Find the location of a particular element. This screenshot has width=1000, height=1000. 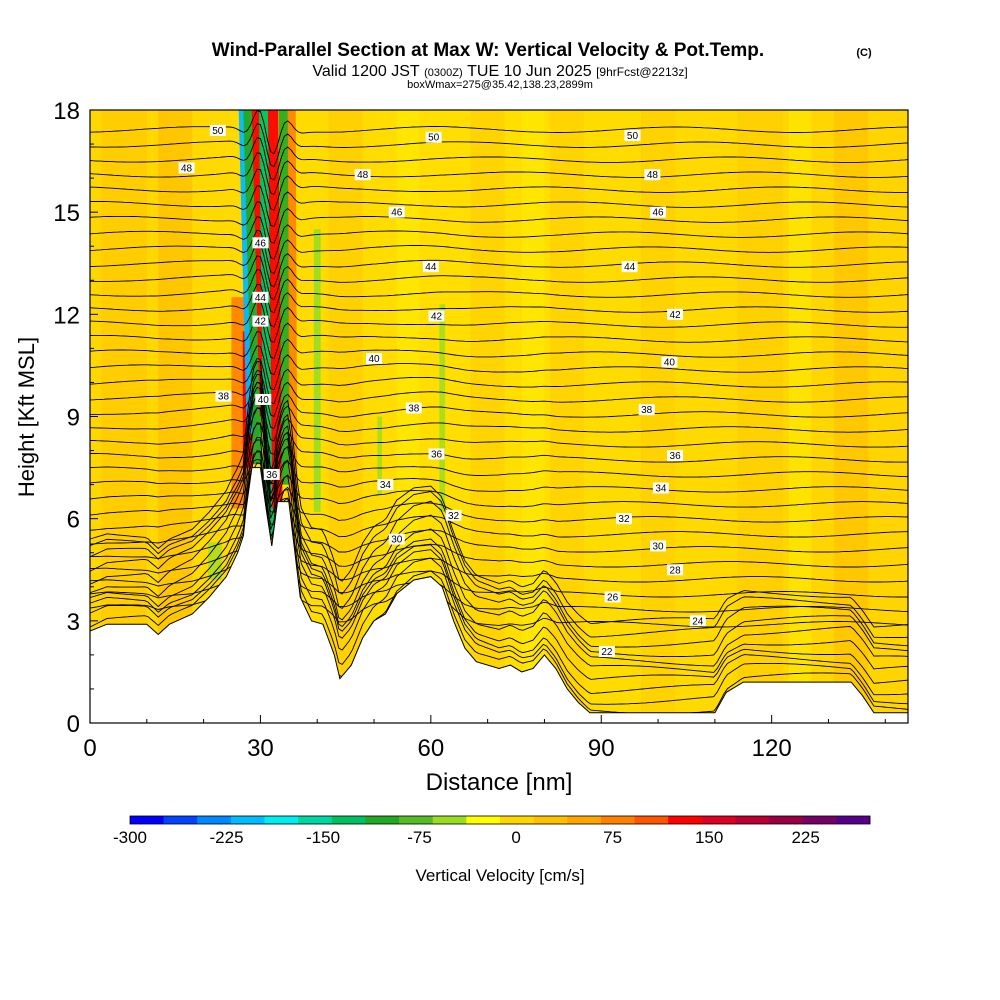

theta-label: 32 is located at coordinates (454, 516).